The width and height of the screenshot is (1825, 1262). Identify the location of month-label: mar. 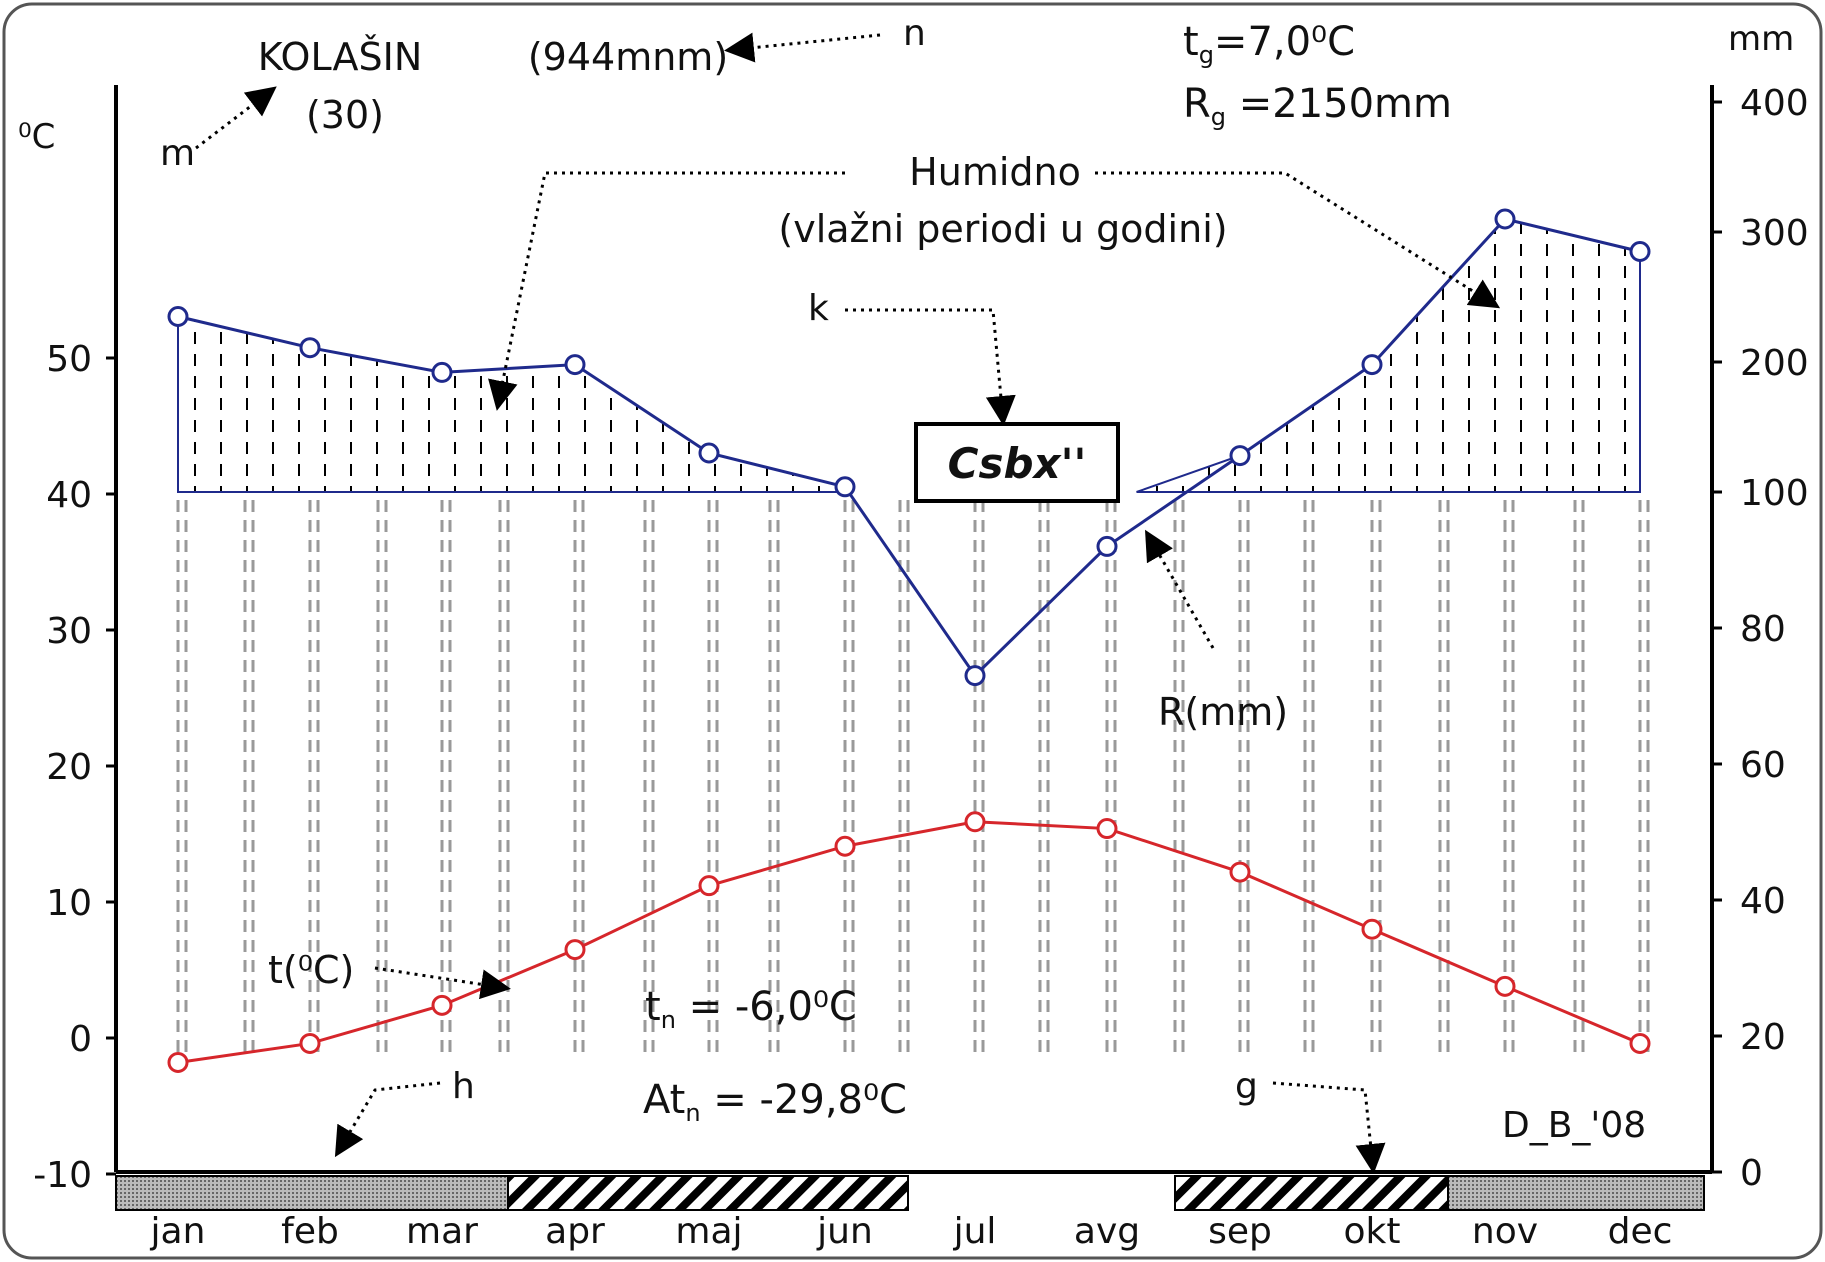
(442, 1231).